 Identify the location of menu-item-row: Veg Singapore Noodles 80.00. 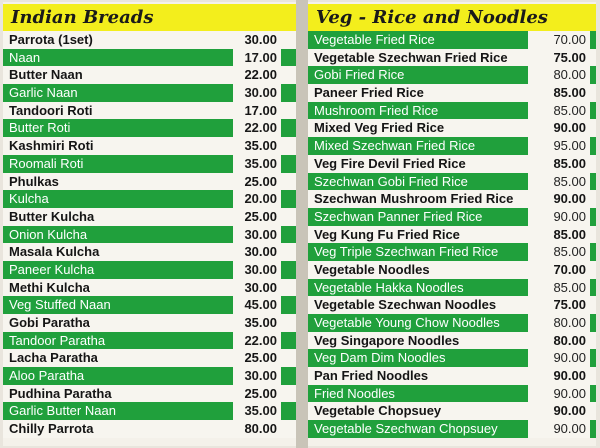
(452, 340).